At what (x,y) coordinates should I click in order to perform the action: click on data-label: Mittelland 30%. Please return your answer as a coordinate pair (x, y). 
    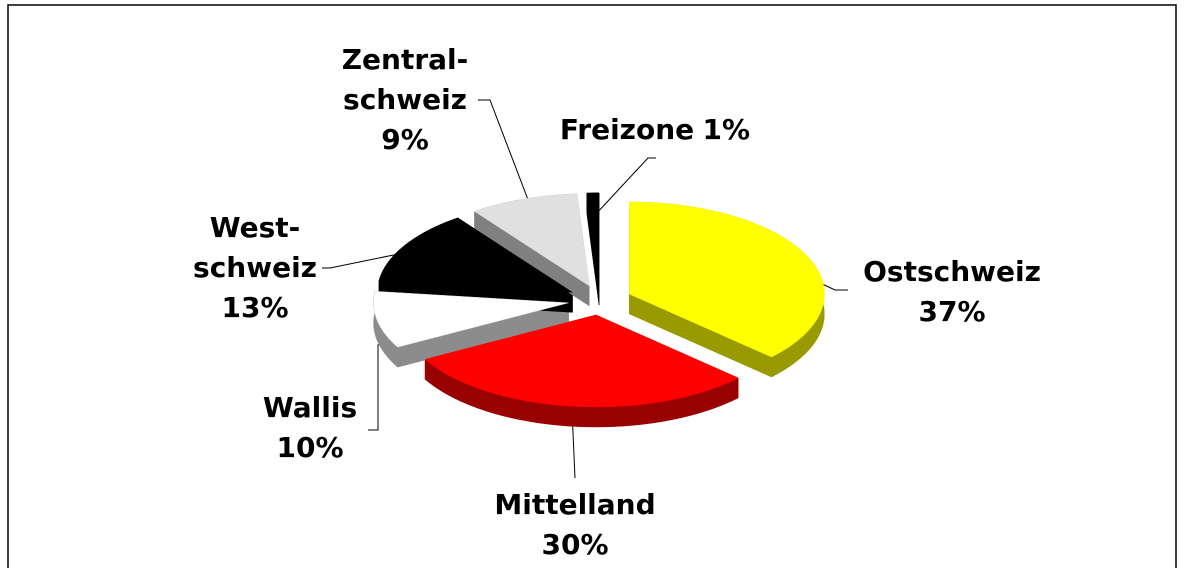
    Looking at the image, I should click on (574, 525).